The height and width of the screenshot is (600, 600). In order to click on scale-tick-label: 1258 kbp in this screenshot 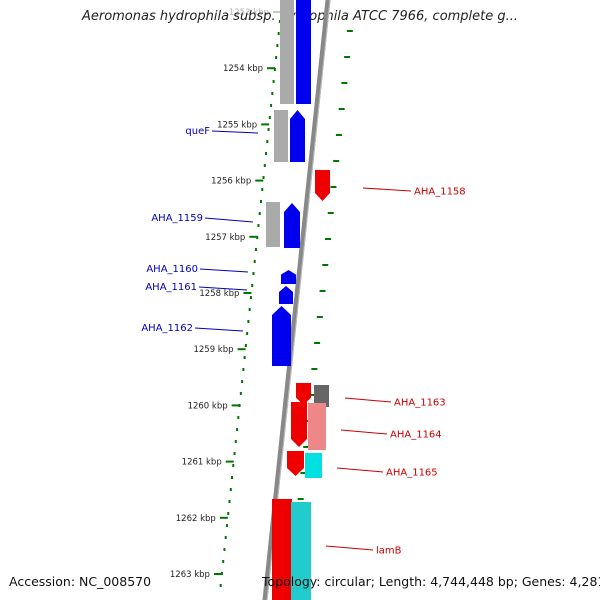, I will do `click(219, 294)`.